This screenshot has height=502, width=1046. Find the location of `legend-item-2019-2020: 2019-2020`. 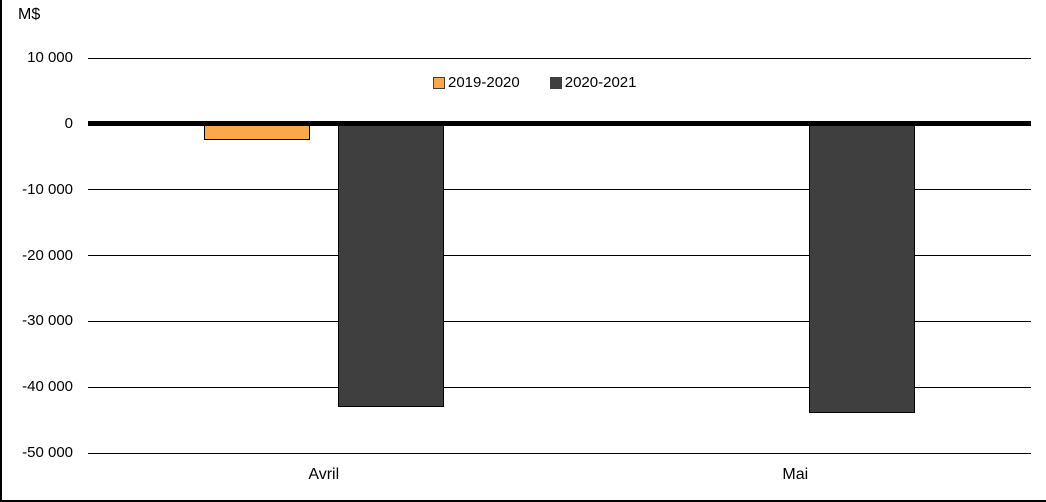

legend-item-2019-2020: 2019-2020 is located at coordinates (476, 82).